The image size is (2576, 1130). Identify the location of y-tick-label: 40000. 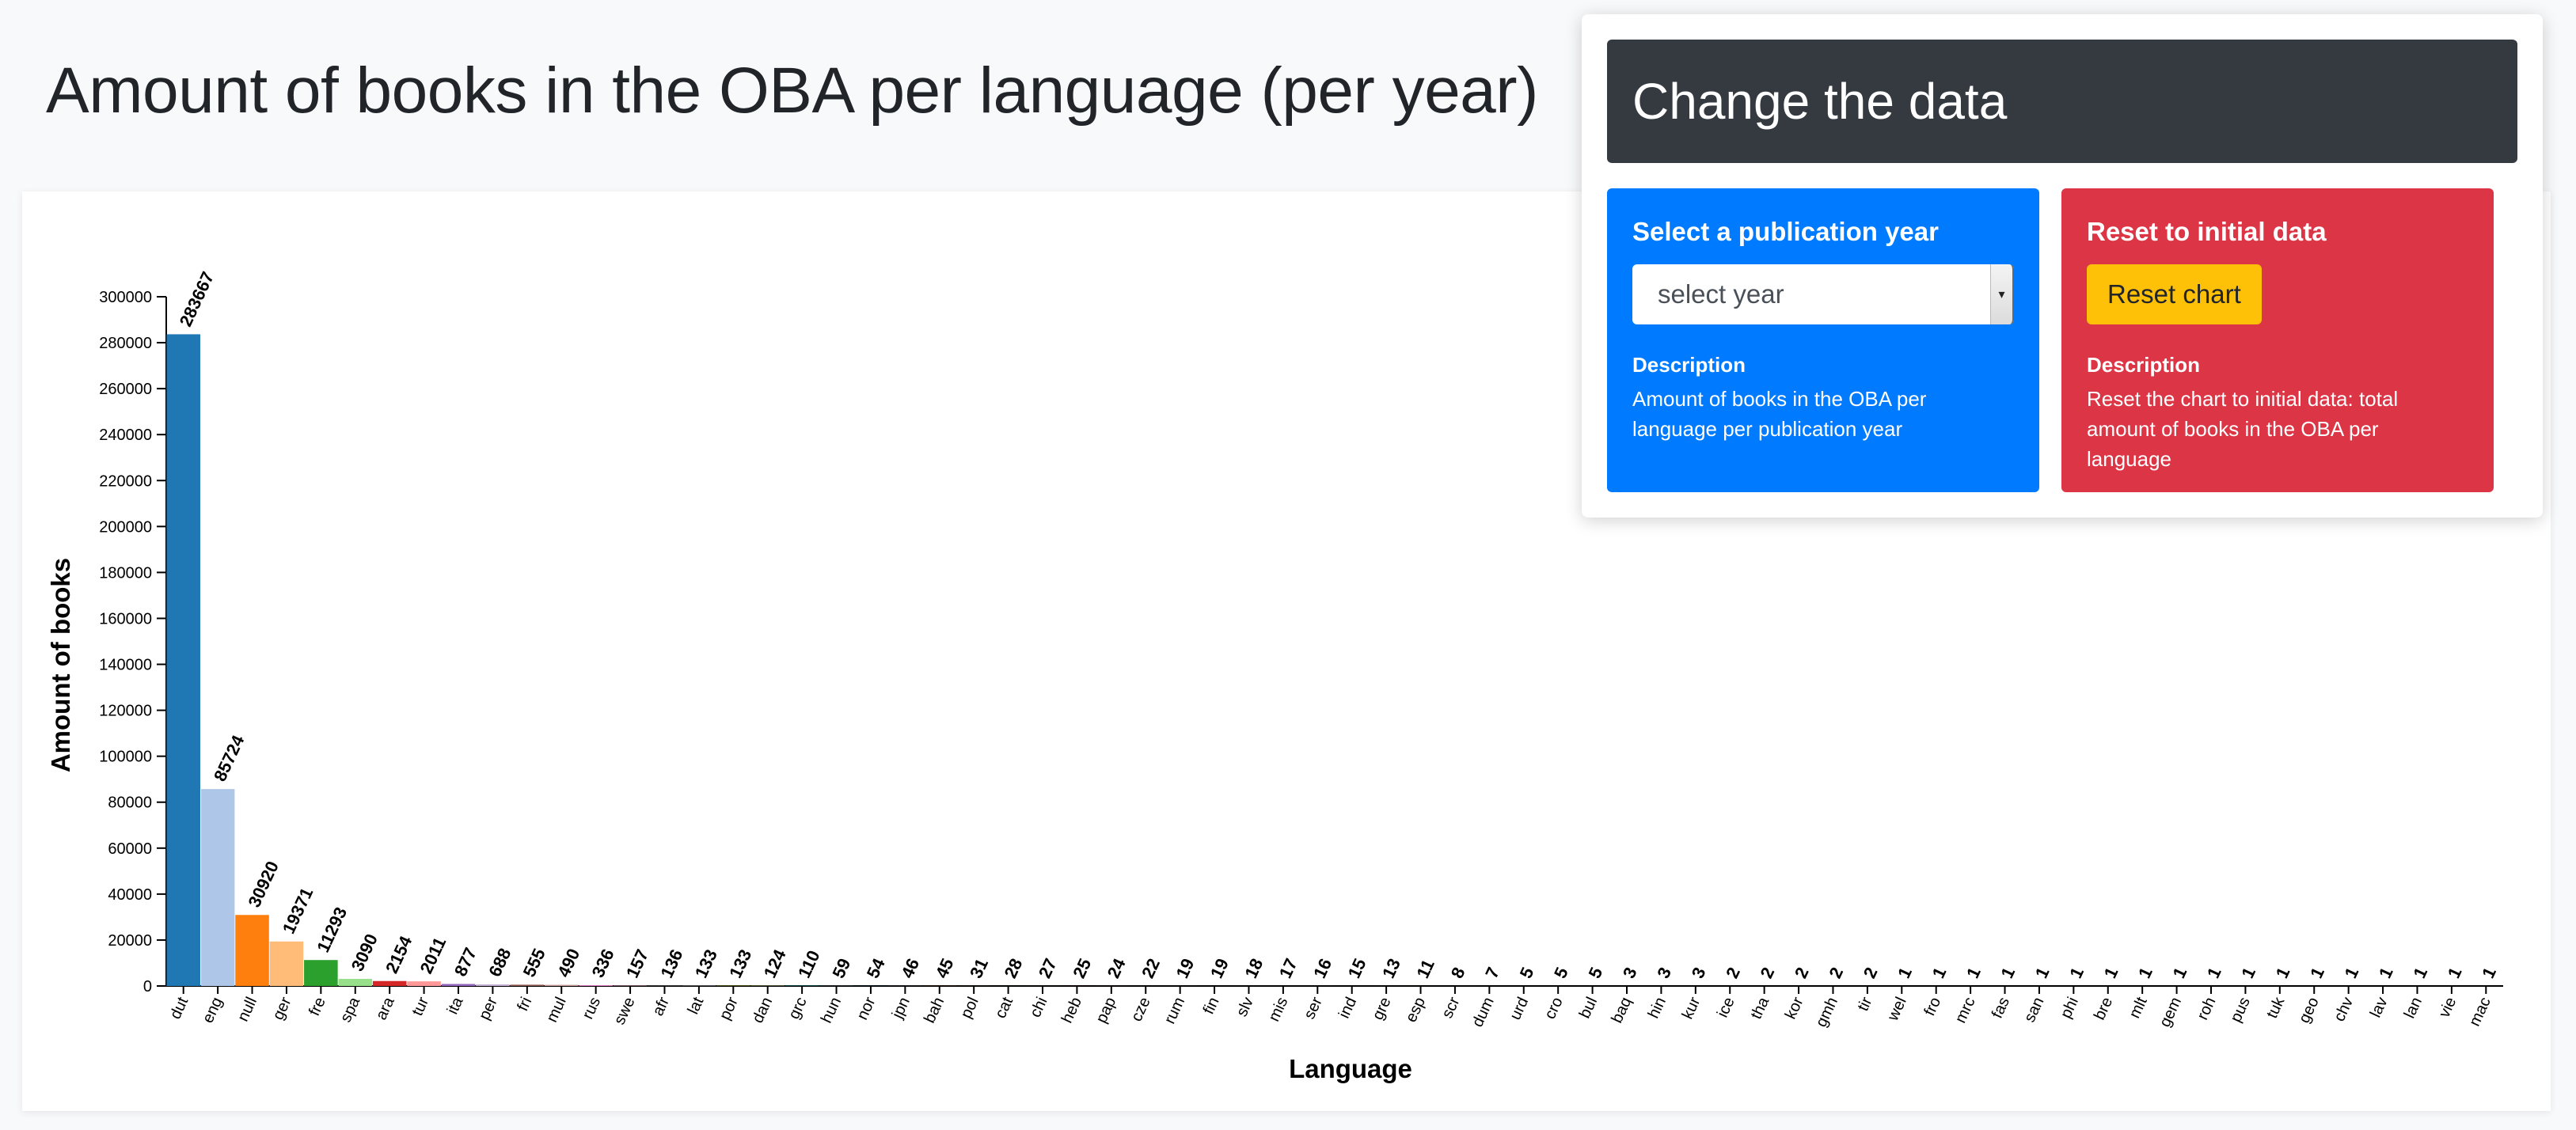
(130, 895).